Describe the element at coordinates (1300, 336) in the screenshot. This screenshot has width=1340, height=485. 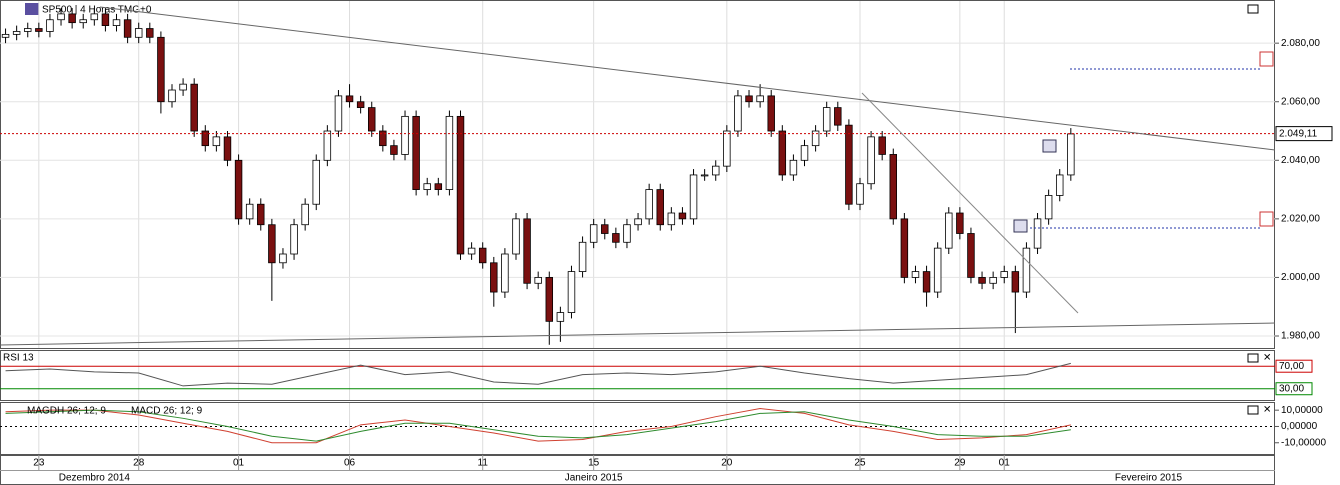
I see `y-tick-label: 1.980,00` at that location.